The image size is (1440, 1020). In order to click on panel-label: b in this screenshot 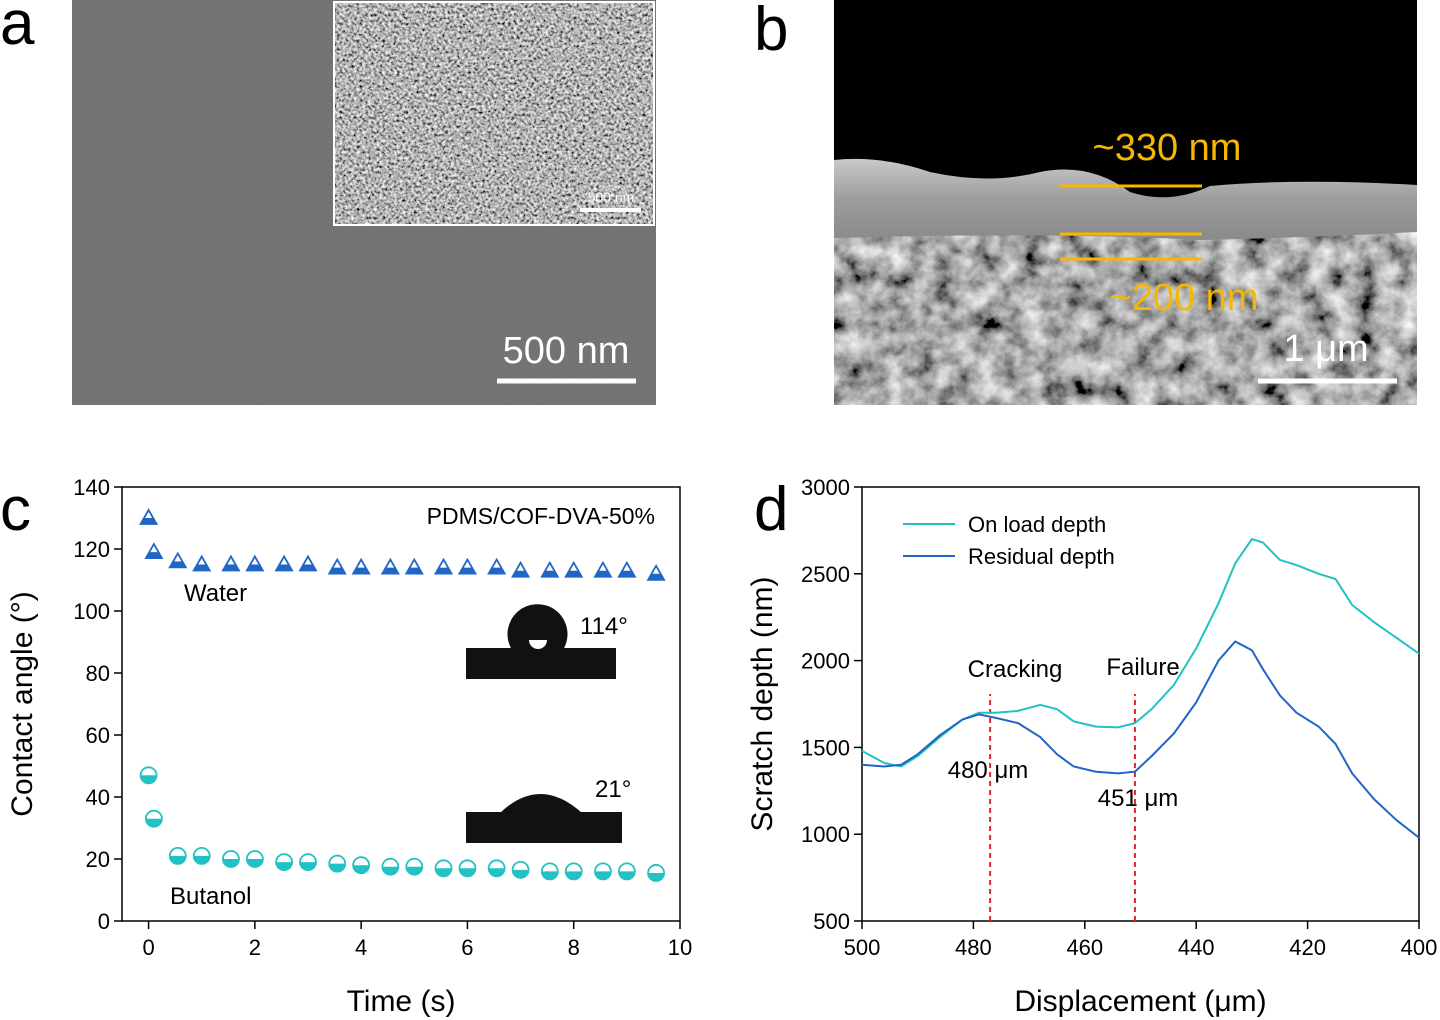, I will do `click(771, 32)`.